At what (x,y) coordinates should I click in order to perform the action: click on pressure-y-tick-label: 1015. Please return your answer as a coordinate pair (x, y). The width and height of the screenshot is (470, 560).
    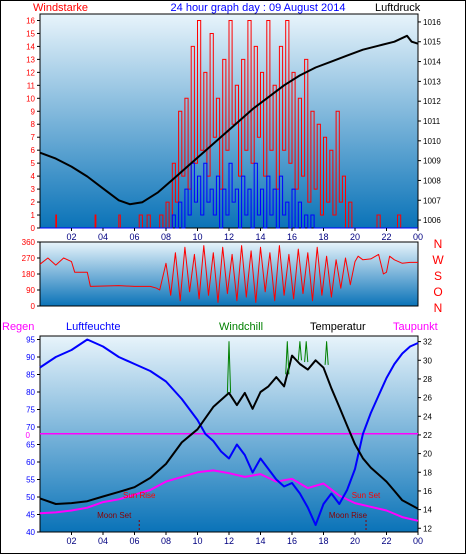
    Looking at the image, I should click on (432, 42).